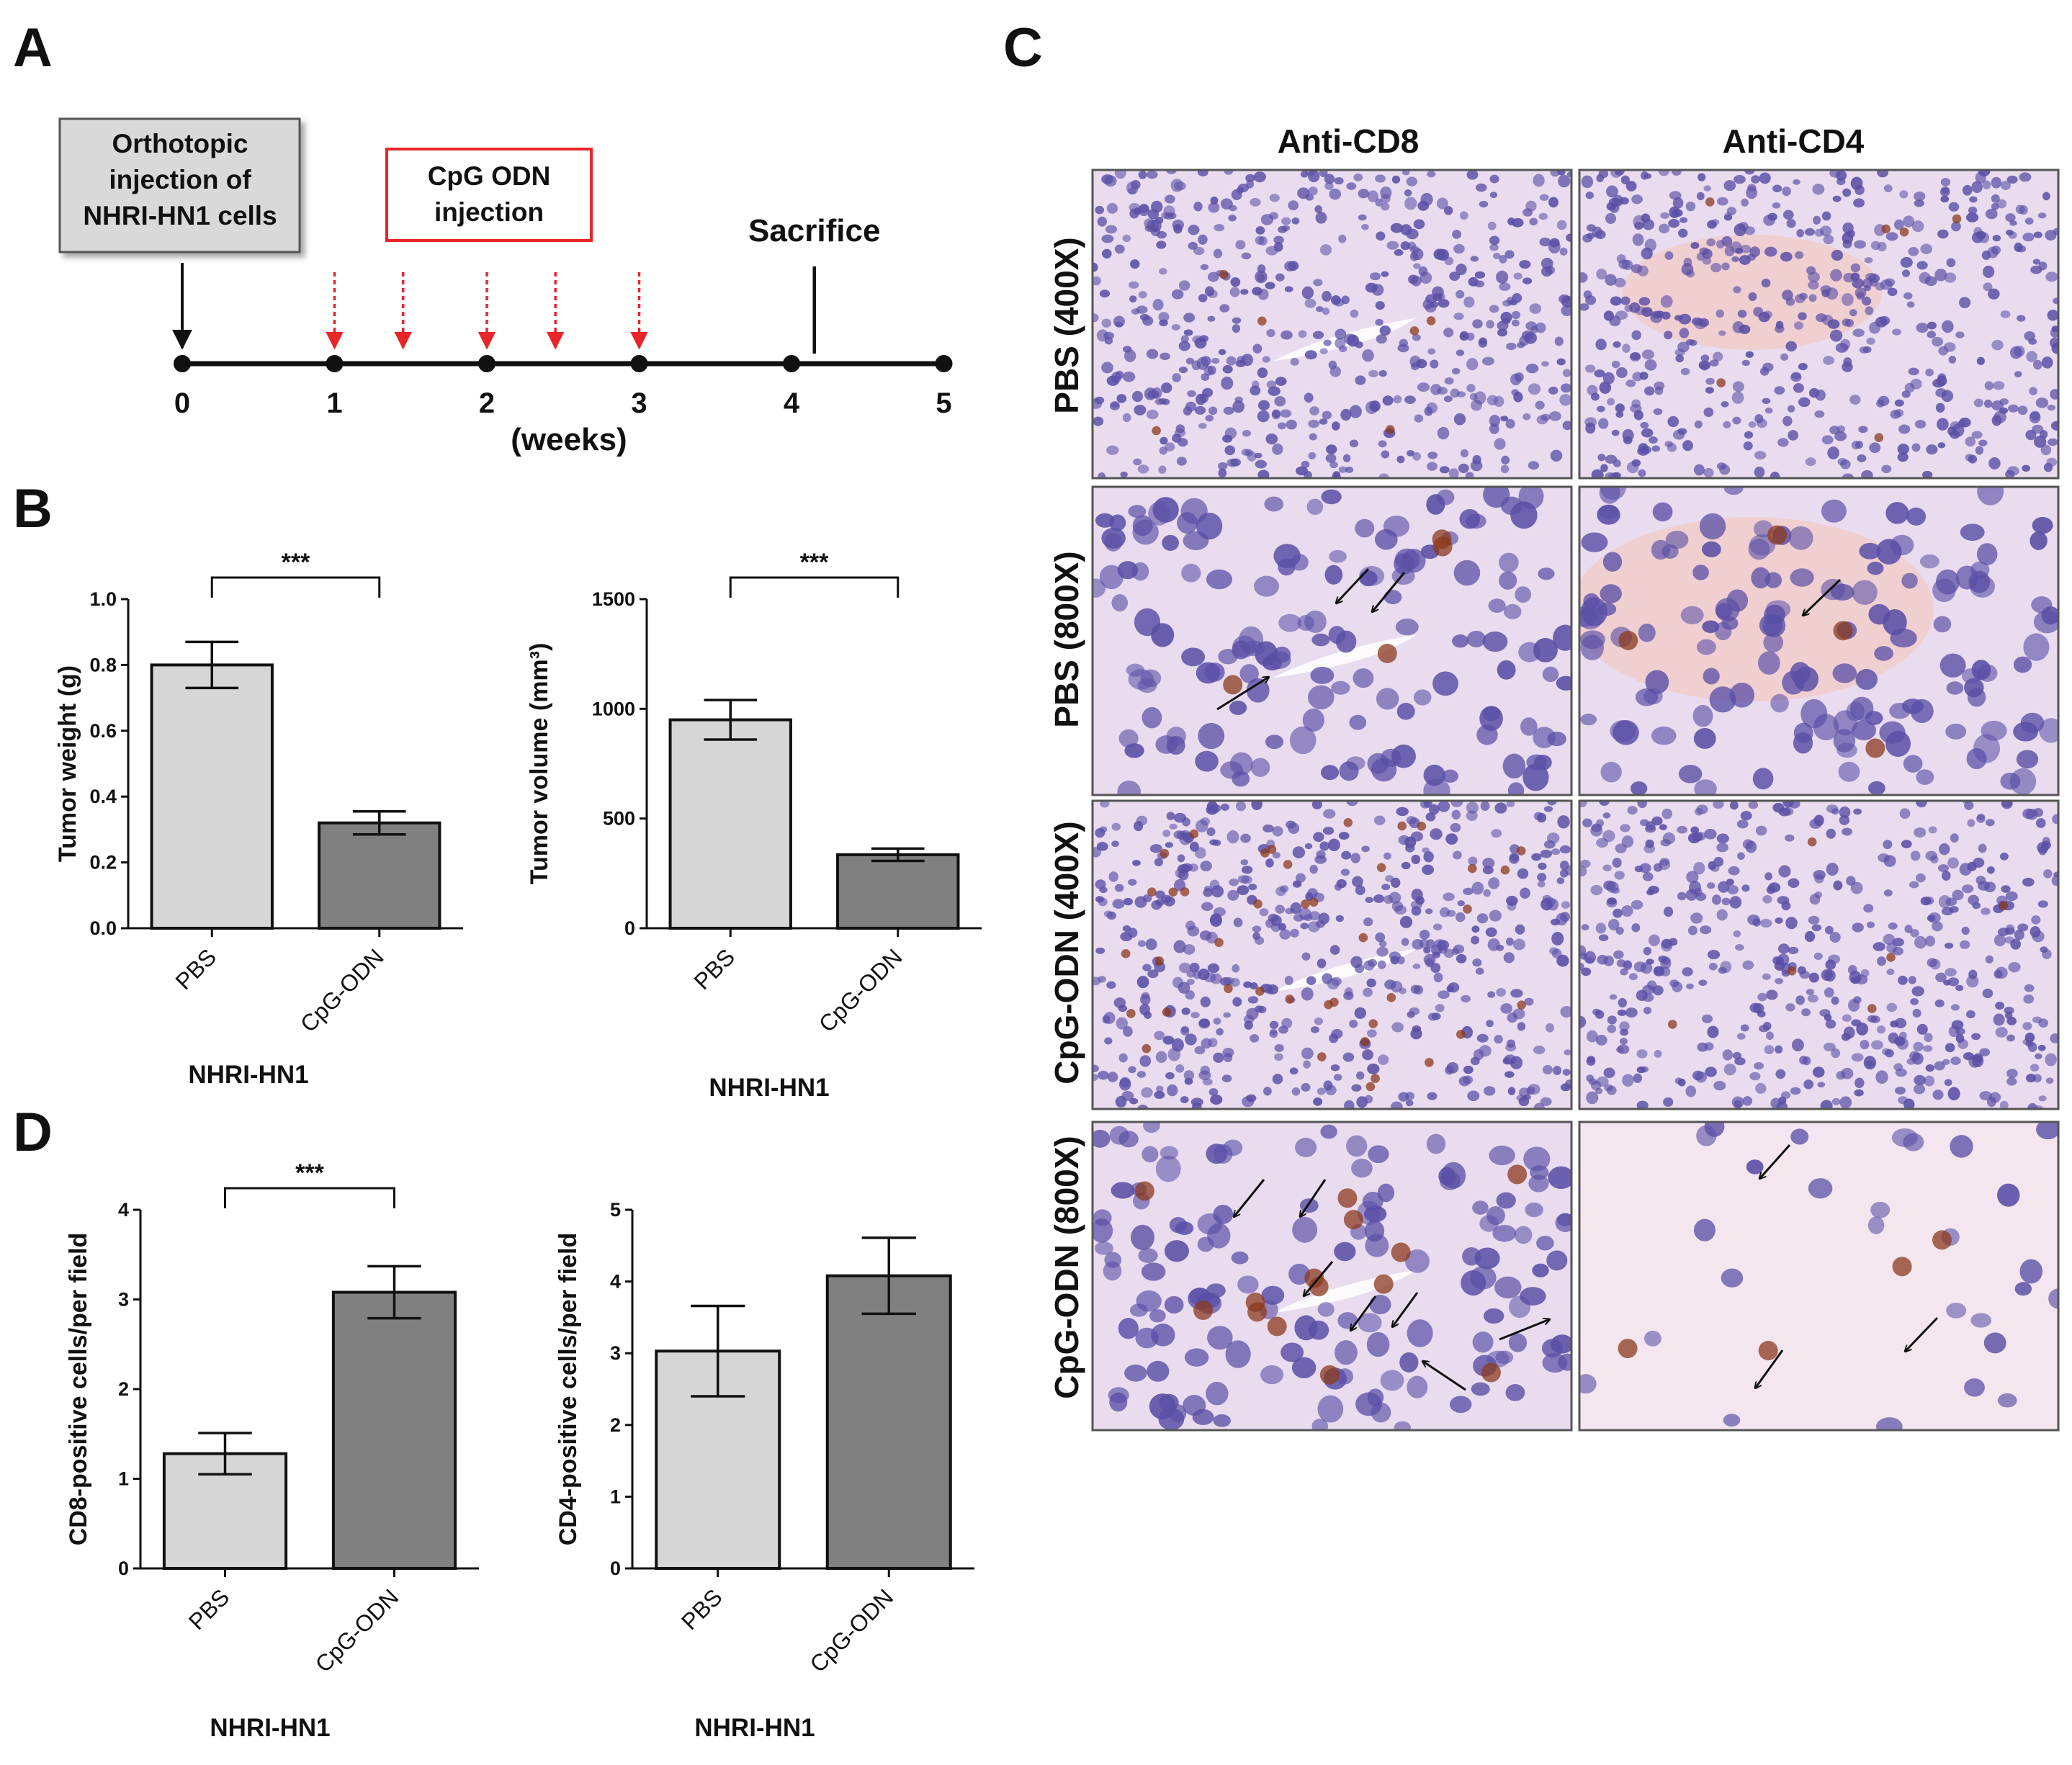 The image size is (2072, 1765). Describe the element at coordinates (103, 862) in the screenshot. I see `y-tick-label: 0.2` at that location.